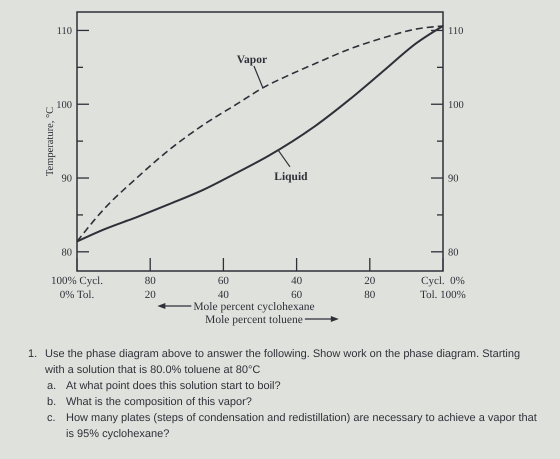 This screenshot has width=560, height=459. What do you see at coordinates (67, 252) in the screenshot?
I see `y-tick-label: 80` at bounding box center [67, 252].